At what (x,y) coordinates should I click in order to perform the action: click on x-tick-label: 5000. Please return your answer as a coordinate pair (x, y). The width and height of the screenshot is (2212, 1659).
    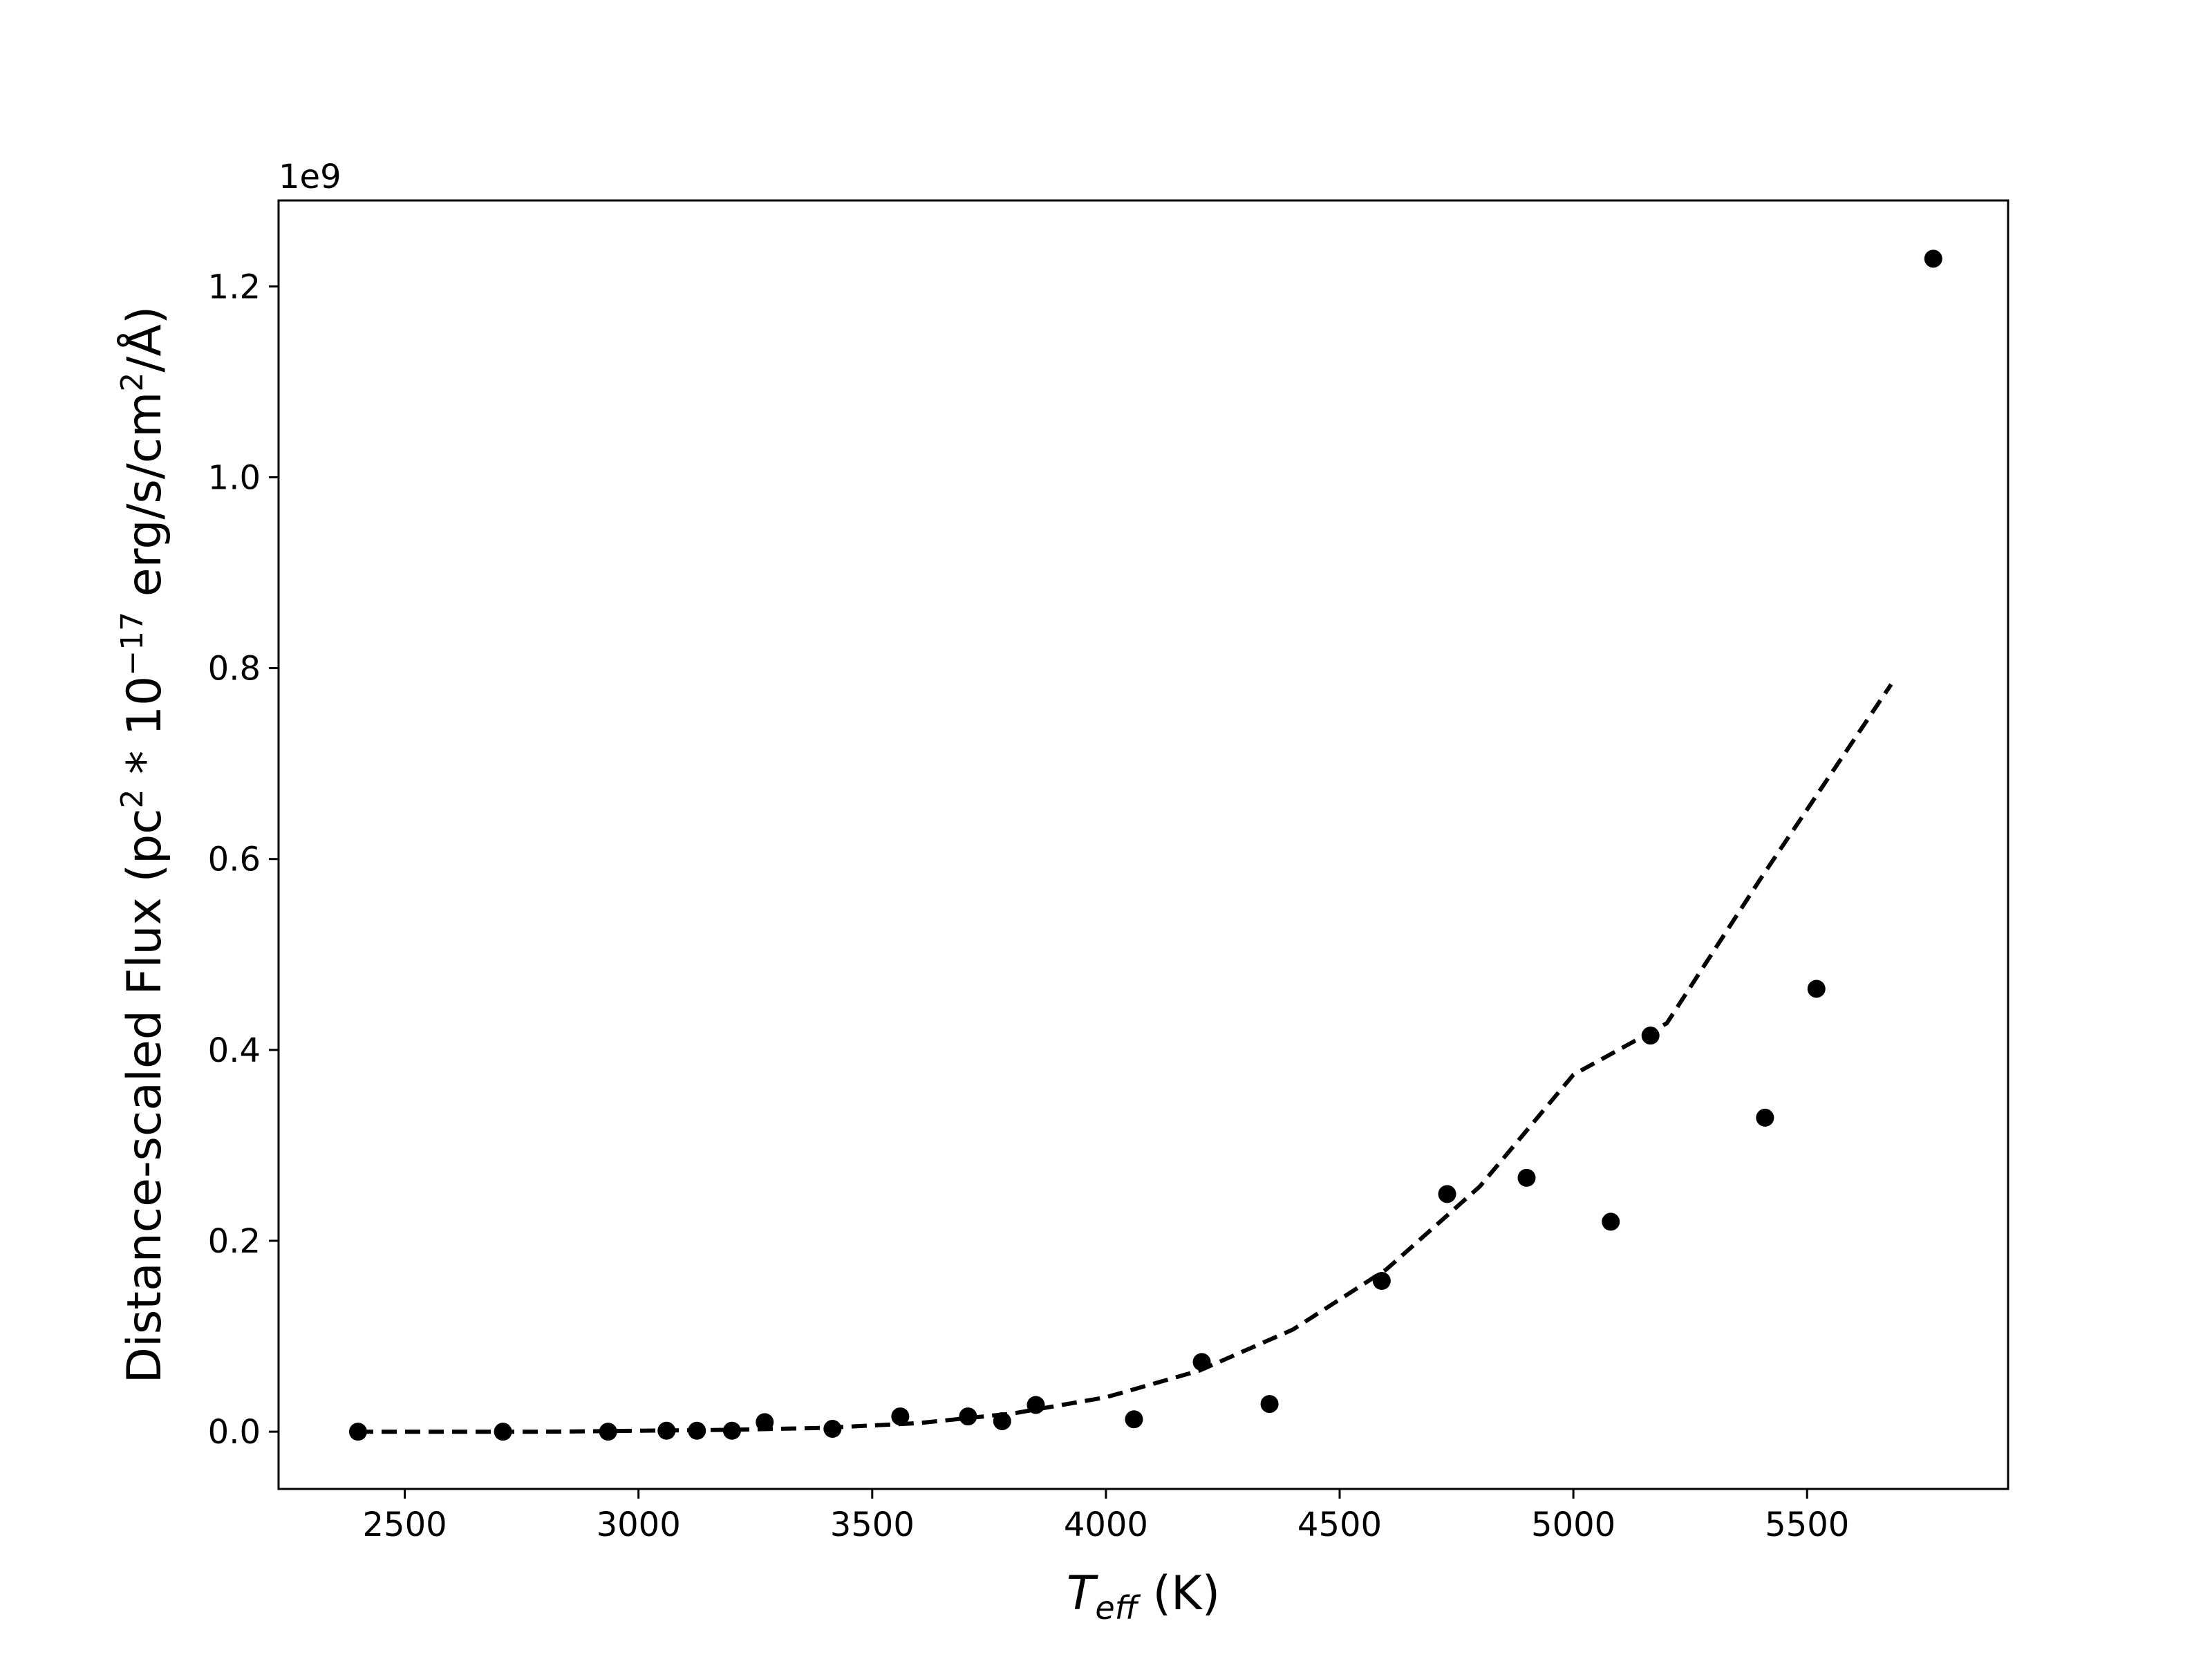
    Looking at the image, I should click on (1573, 1525).